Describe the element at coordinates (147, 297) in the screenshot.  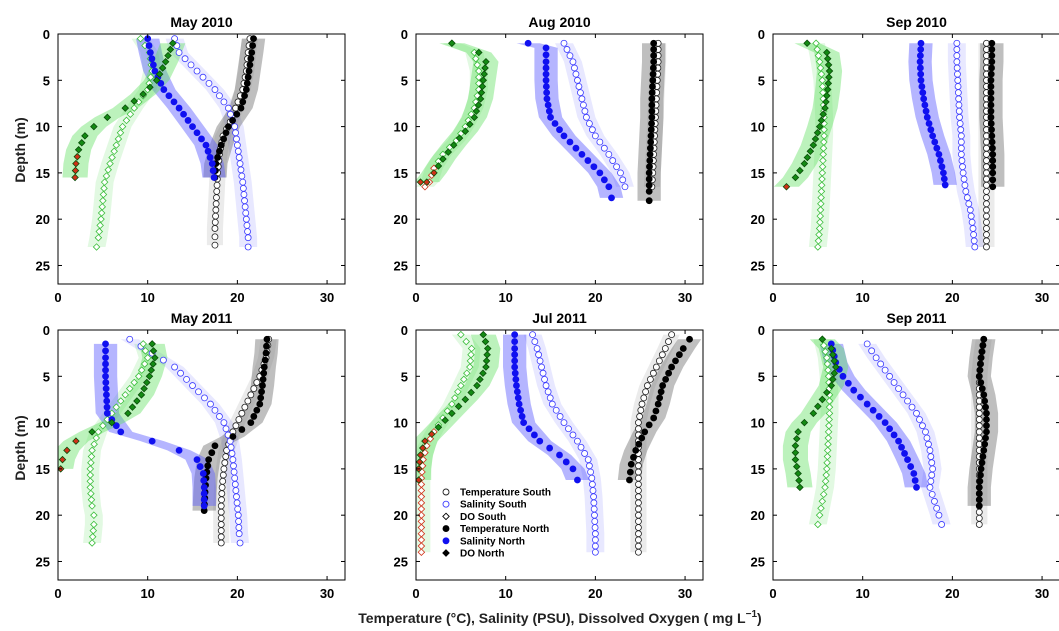
I see `x-tick-label: 10` at that location.